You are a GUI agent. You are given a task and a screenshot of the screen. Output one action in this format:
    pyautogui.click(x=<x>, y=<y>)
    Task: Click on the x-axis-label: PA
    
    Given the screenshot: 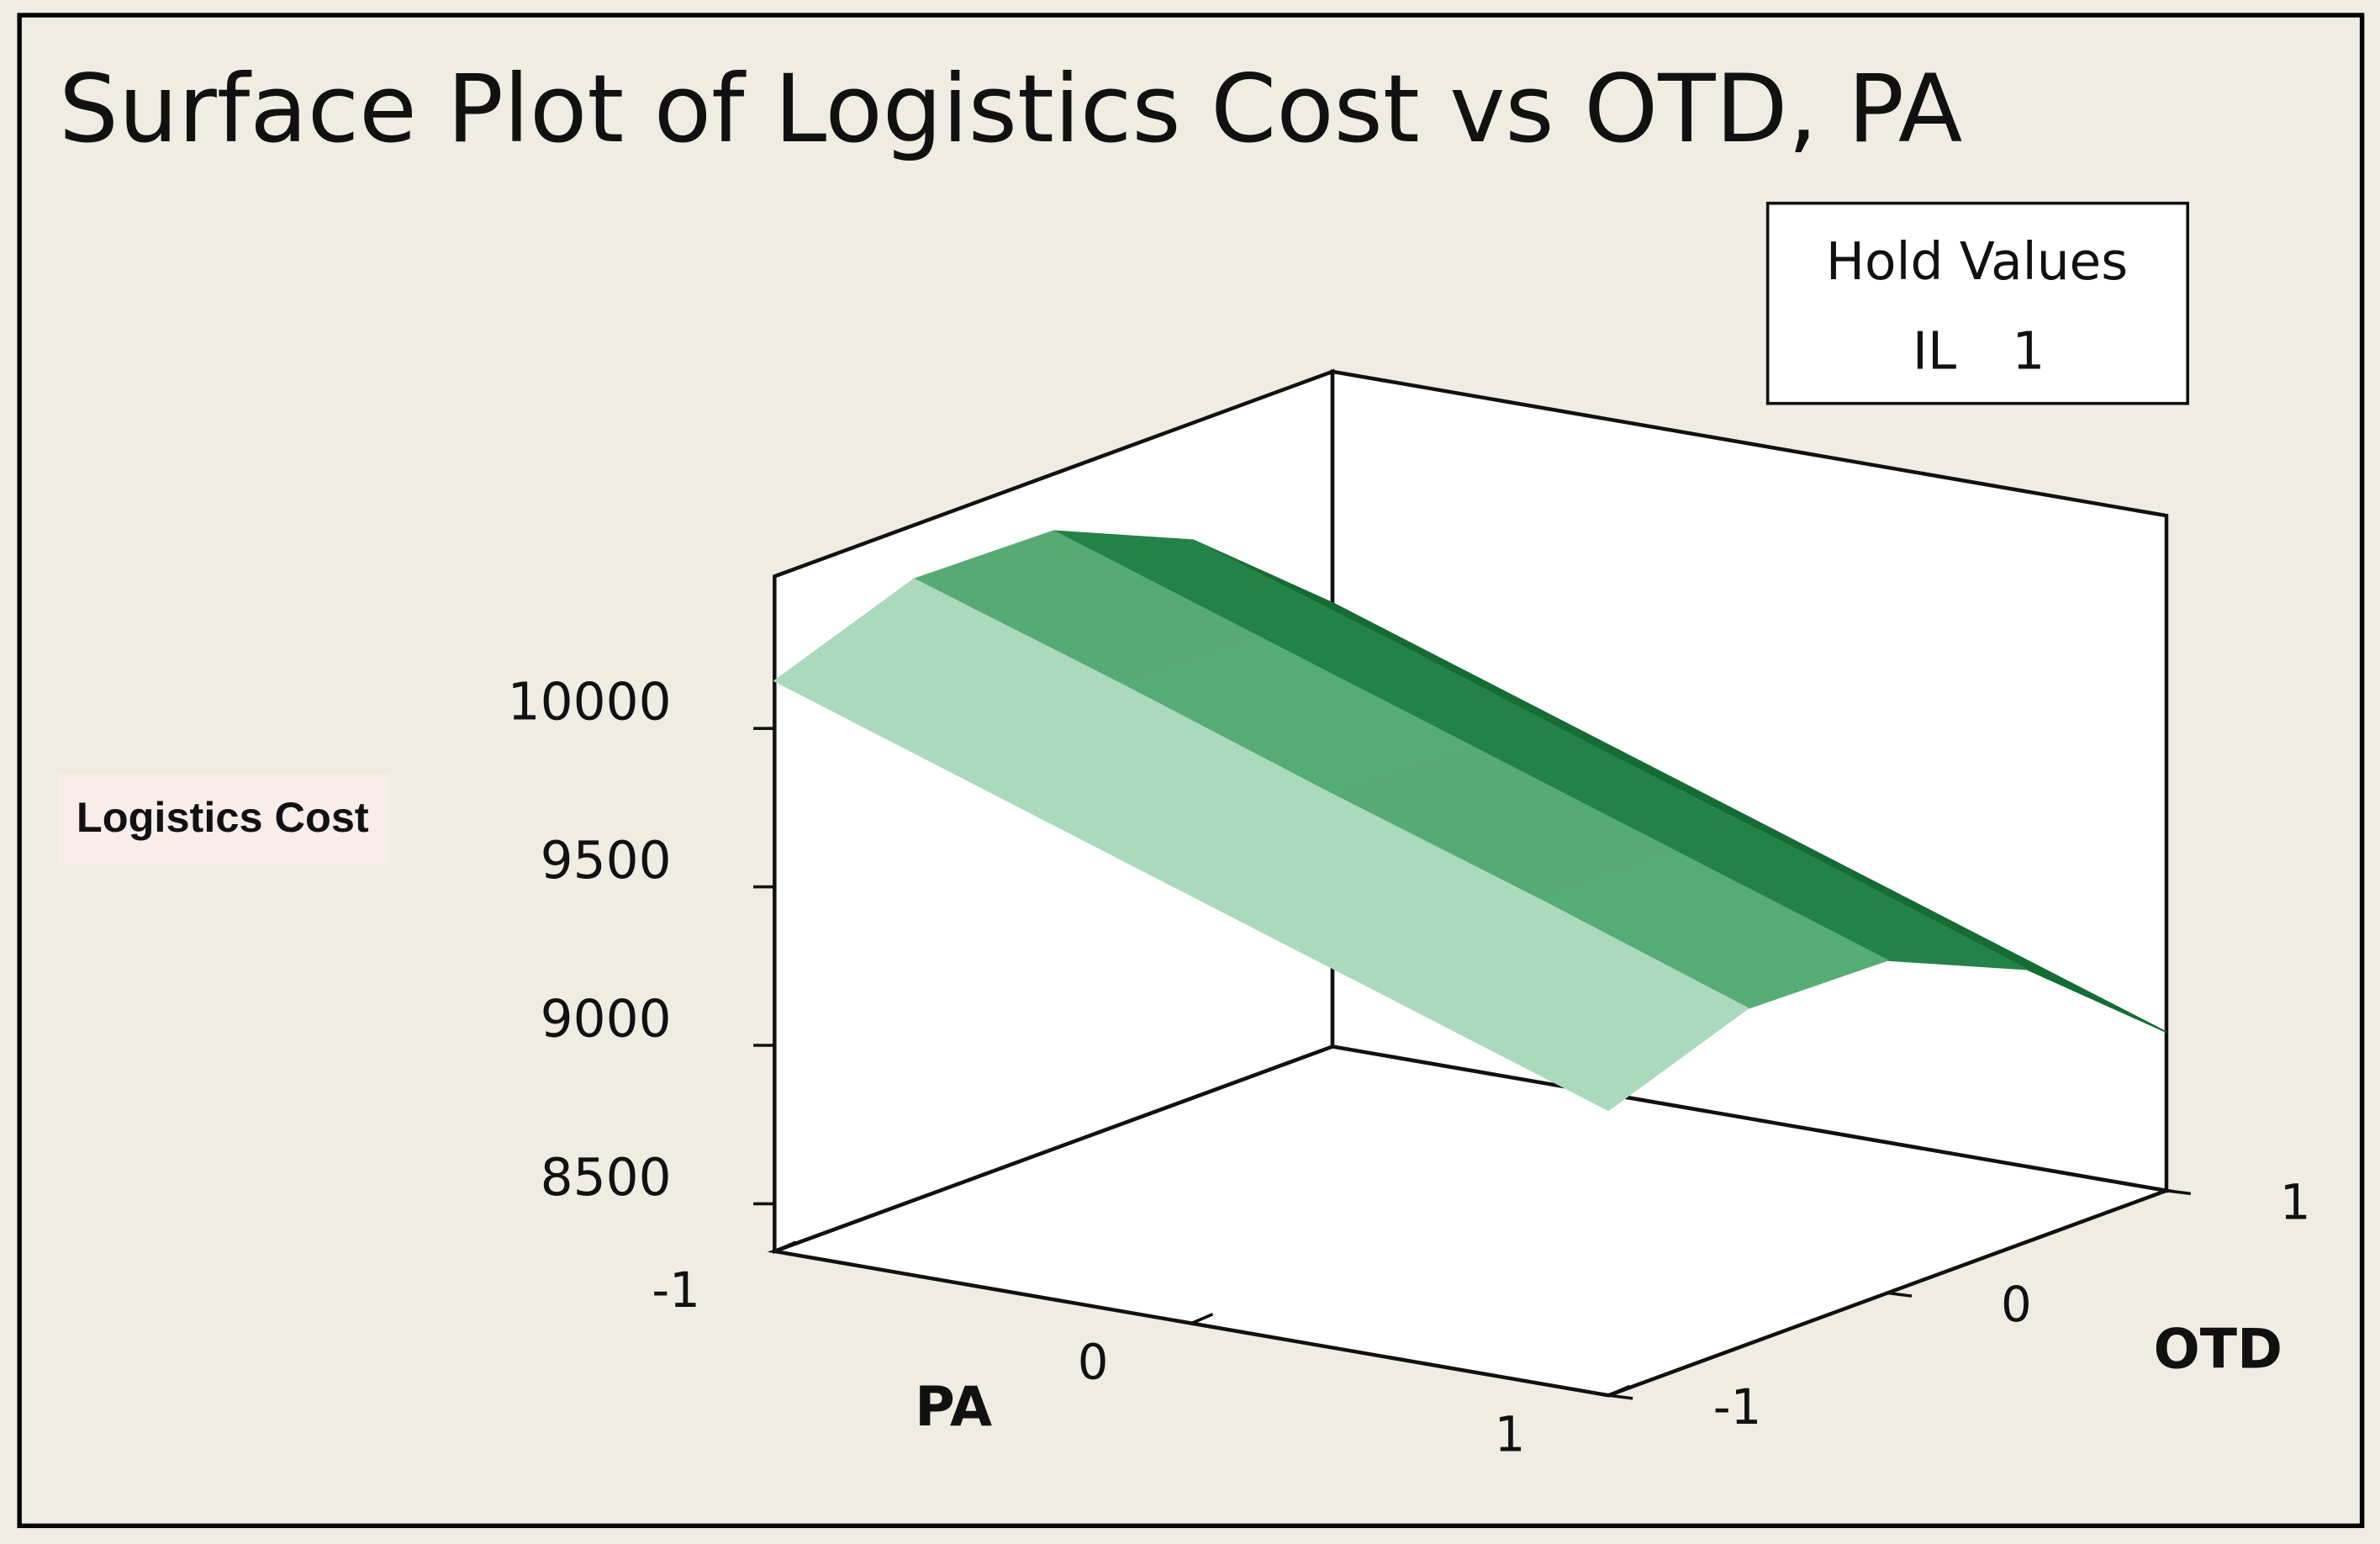 What is the action you would take?
    pyautogui.click(x=953, y=1407)
    